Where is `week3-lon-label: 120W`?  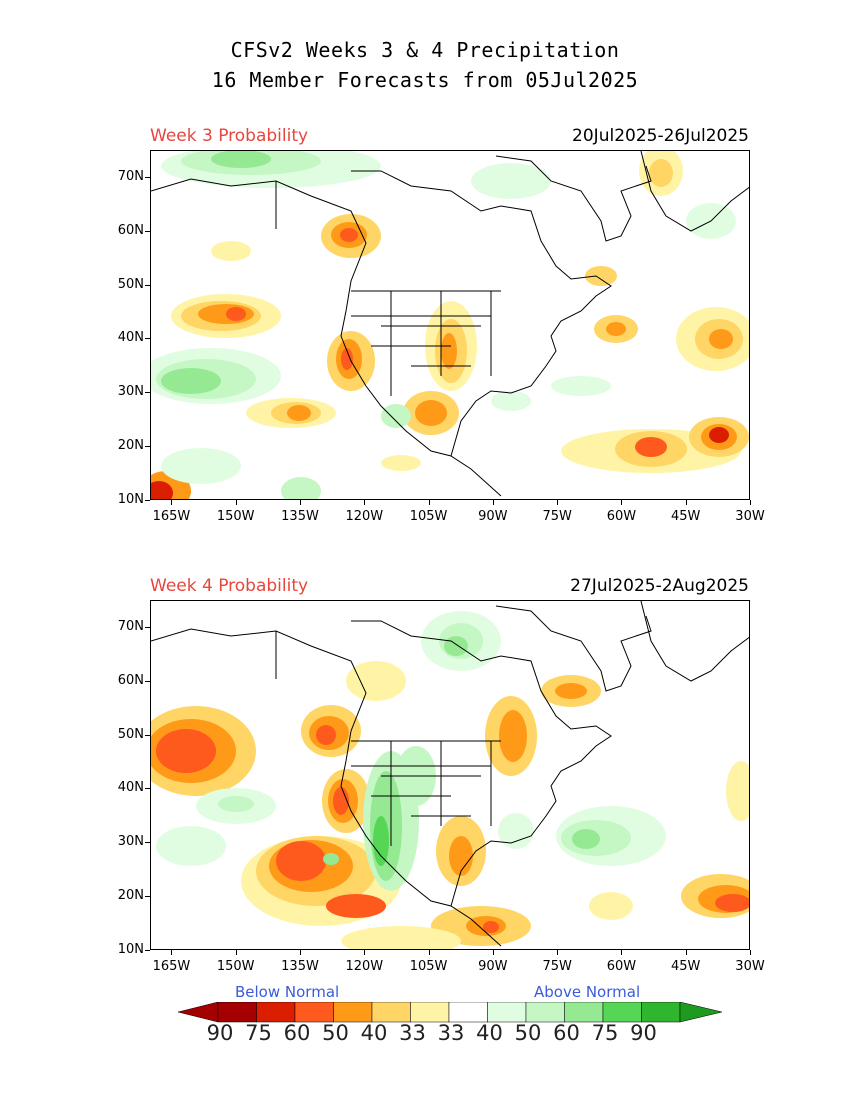 week3-lon-label: 120W is located at coordinates (364, 516).